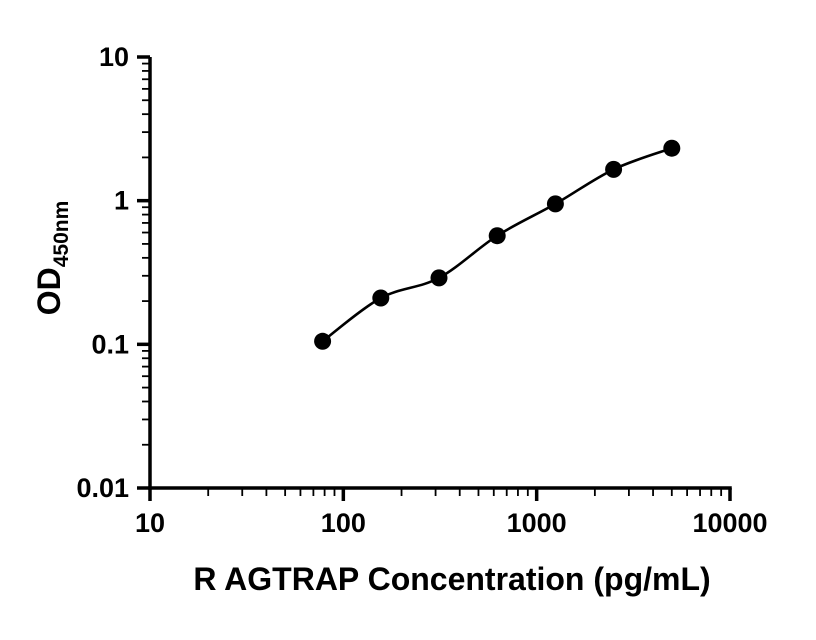 This screenshot has width=816, height=640. Describe the element at coordinates (729, 523) in the screenshot. I see `x-tick-label: 10000` at that location.